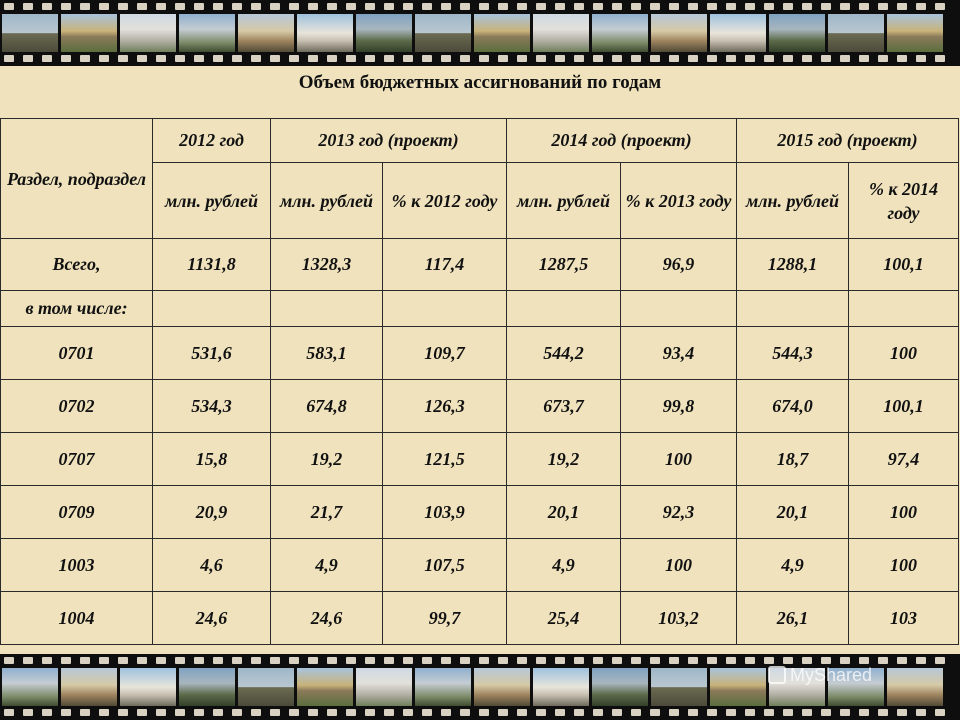  I want to click on table-cell: 674,8, so click(326, 406).